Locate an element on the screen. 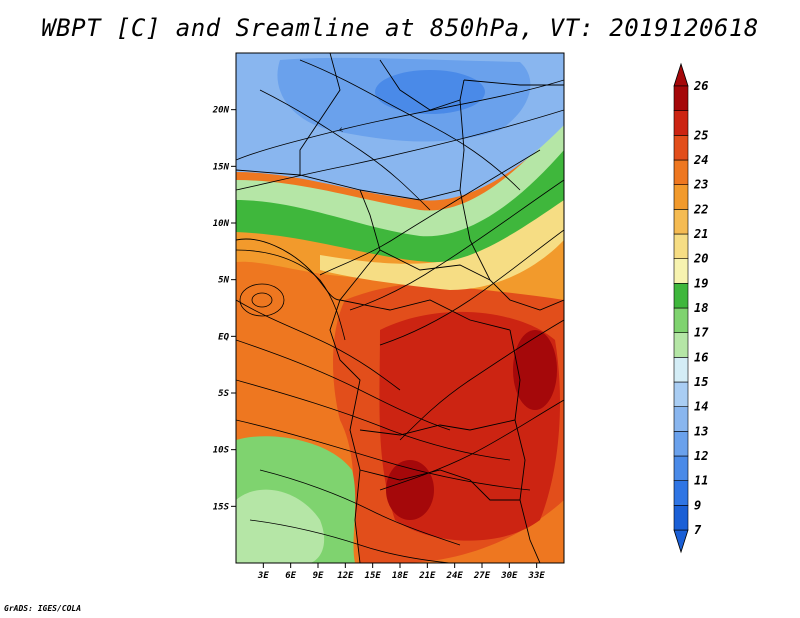 This screenshot has height=618, width=800. lat-tick-label: 15N is located at coordinates (221, 167).